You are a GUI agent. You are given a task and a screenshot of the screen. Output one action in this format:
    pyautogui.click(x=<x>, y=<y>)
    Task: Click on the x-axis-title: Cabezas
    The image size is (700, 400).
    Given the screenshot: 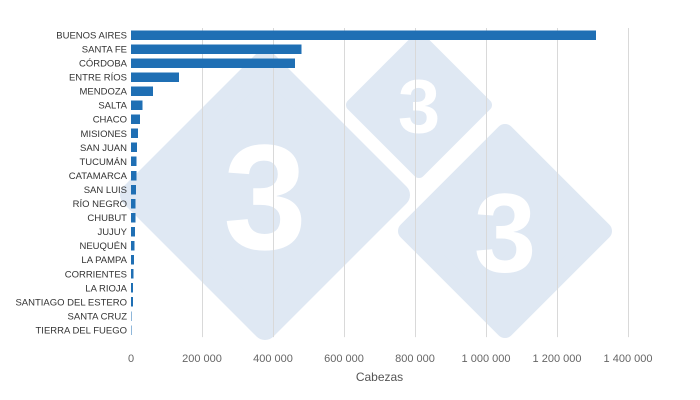 What is the action you would take?
    pyautogui.click(x=379, y=377)
    